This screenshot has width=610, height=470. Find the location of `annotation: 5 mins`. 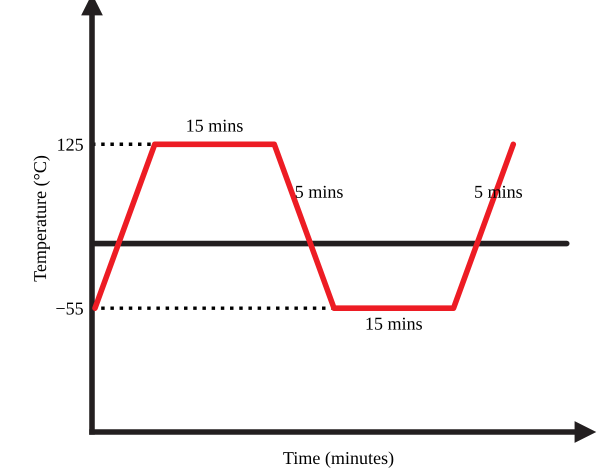

annotation: 5 mins is located at coordinates (319, 192).